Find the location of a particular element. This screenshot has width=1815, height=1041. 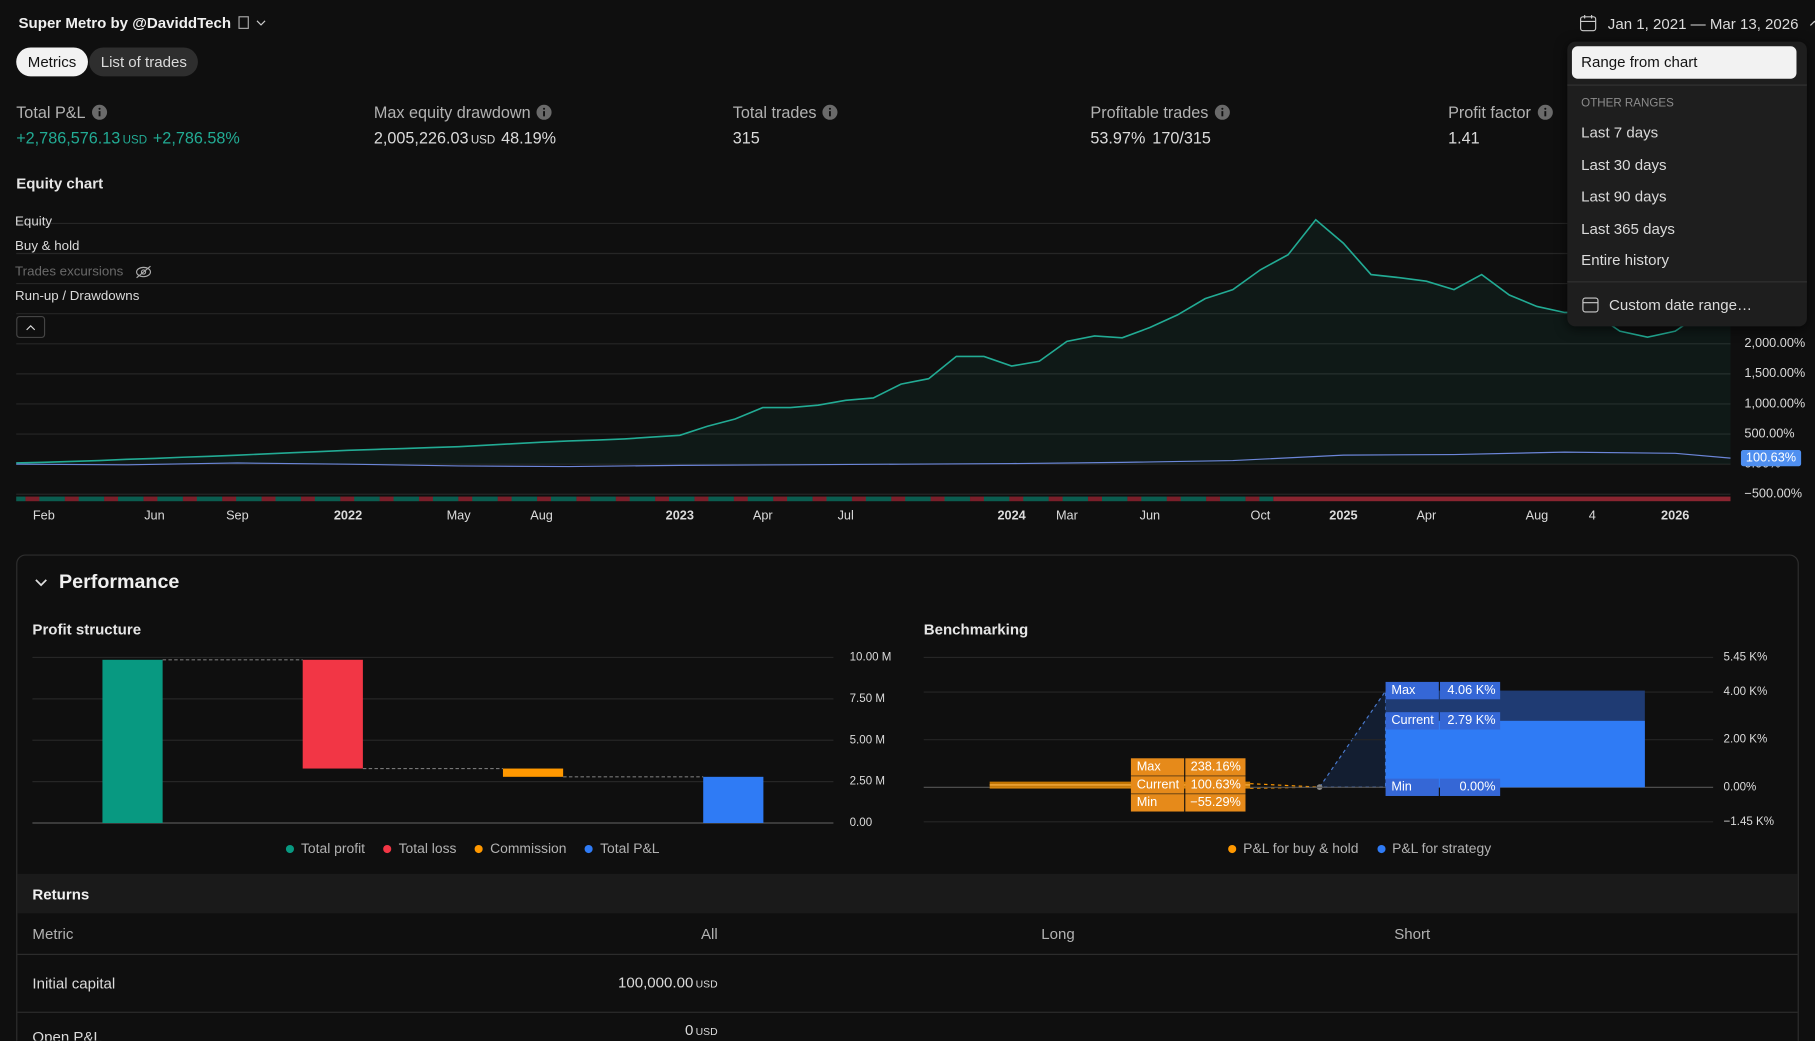

metric-label: Profit factor is located at coordinates (1500, 112).